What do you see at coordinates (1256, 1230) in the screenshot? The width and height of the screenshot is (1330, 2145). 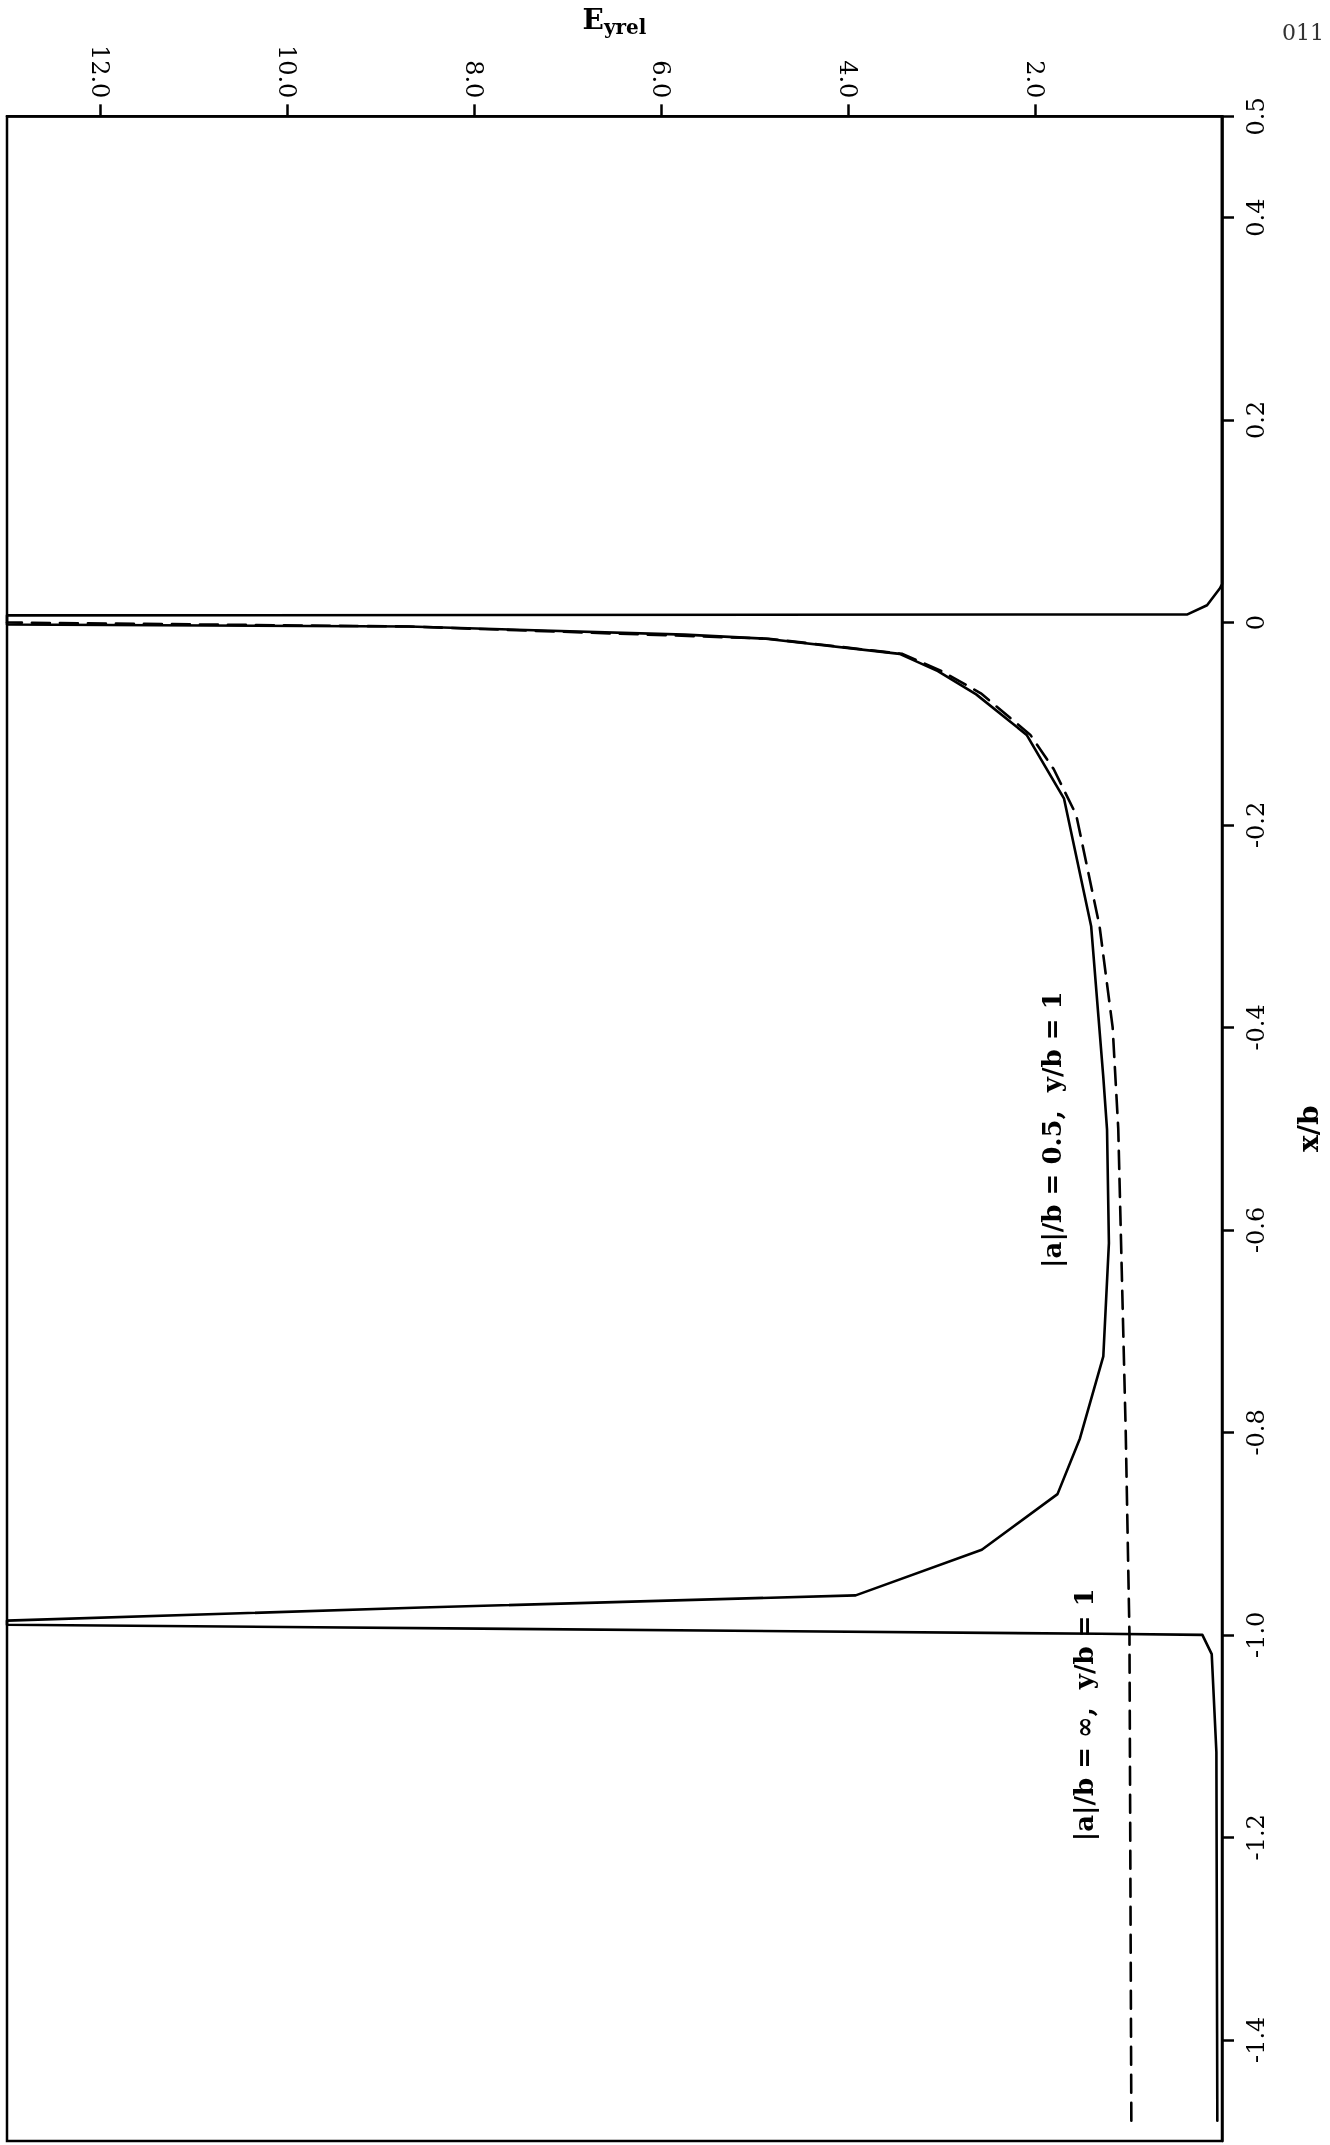 I see `y-tick-label: -0.6` at bounding box center [1256, 1230].